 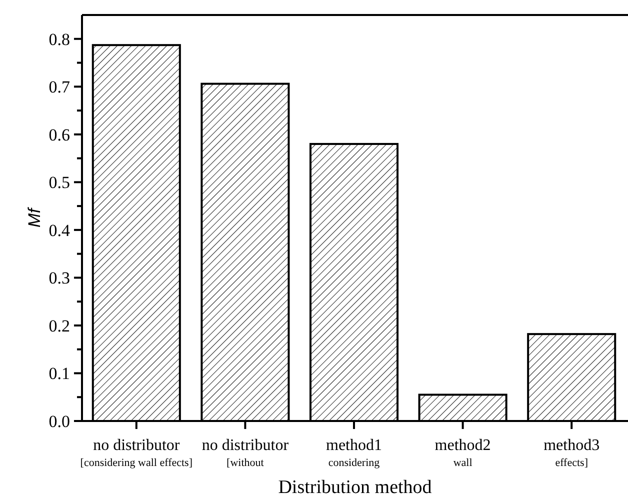 What do you see at coordinates (572, 453) in the screenshot?
I see `x-tick-label: method3 effects]` at bounding box center [572, 453].